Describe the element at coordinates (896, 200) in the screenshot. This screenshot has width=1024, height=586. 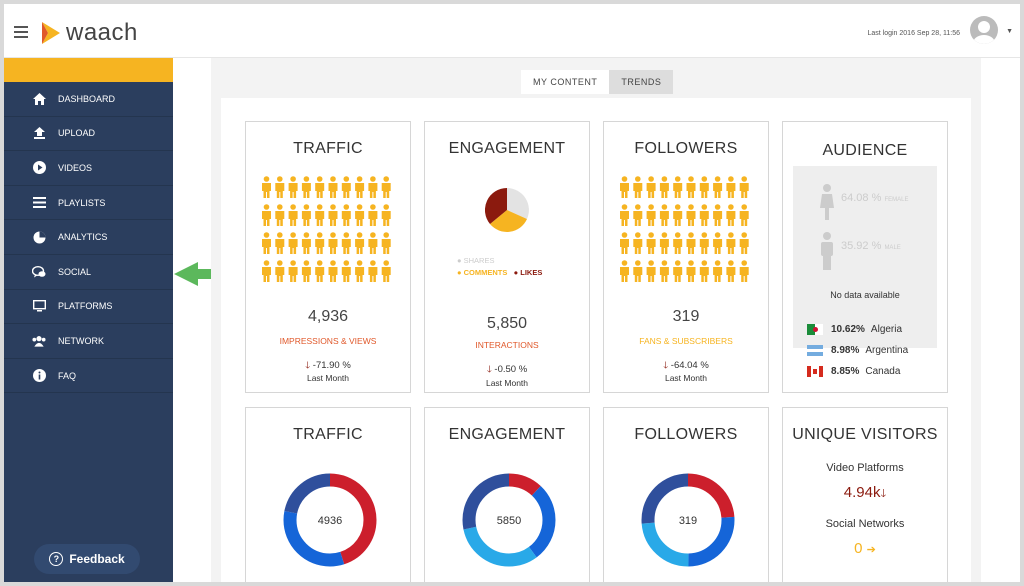
I see `female-label: FEMALE` at that location.